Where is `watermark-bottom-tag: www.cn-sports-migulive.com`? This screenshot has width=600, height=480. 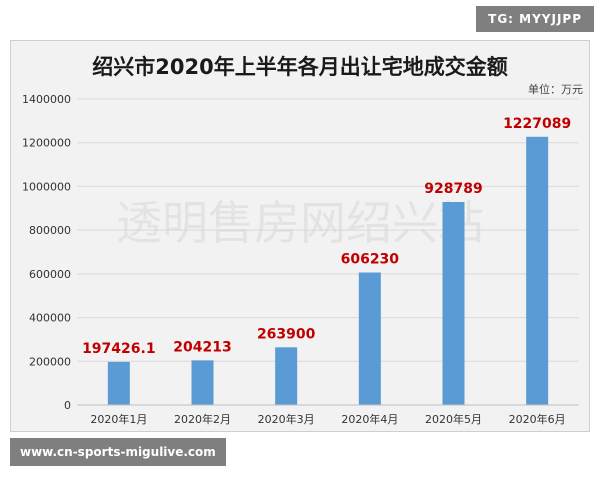
watermark-bottom-tag: www.cn-sports-migulive.com is located at coordinates (118, 452).